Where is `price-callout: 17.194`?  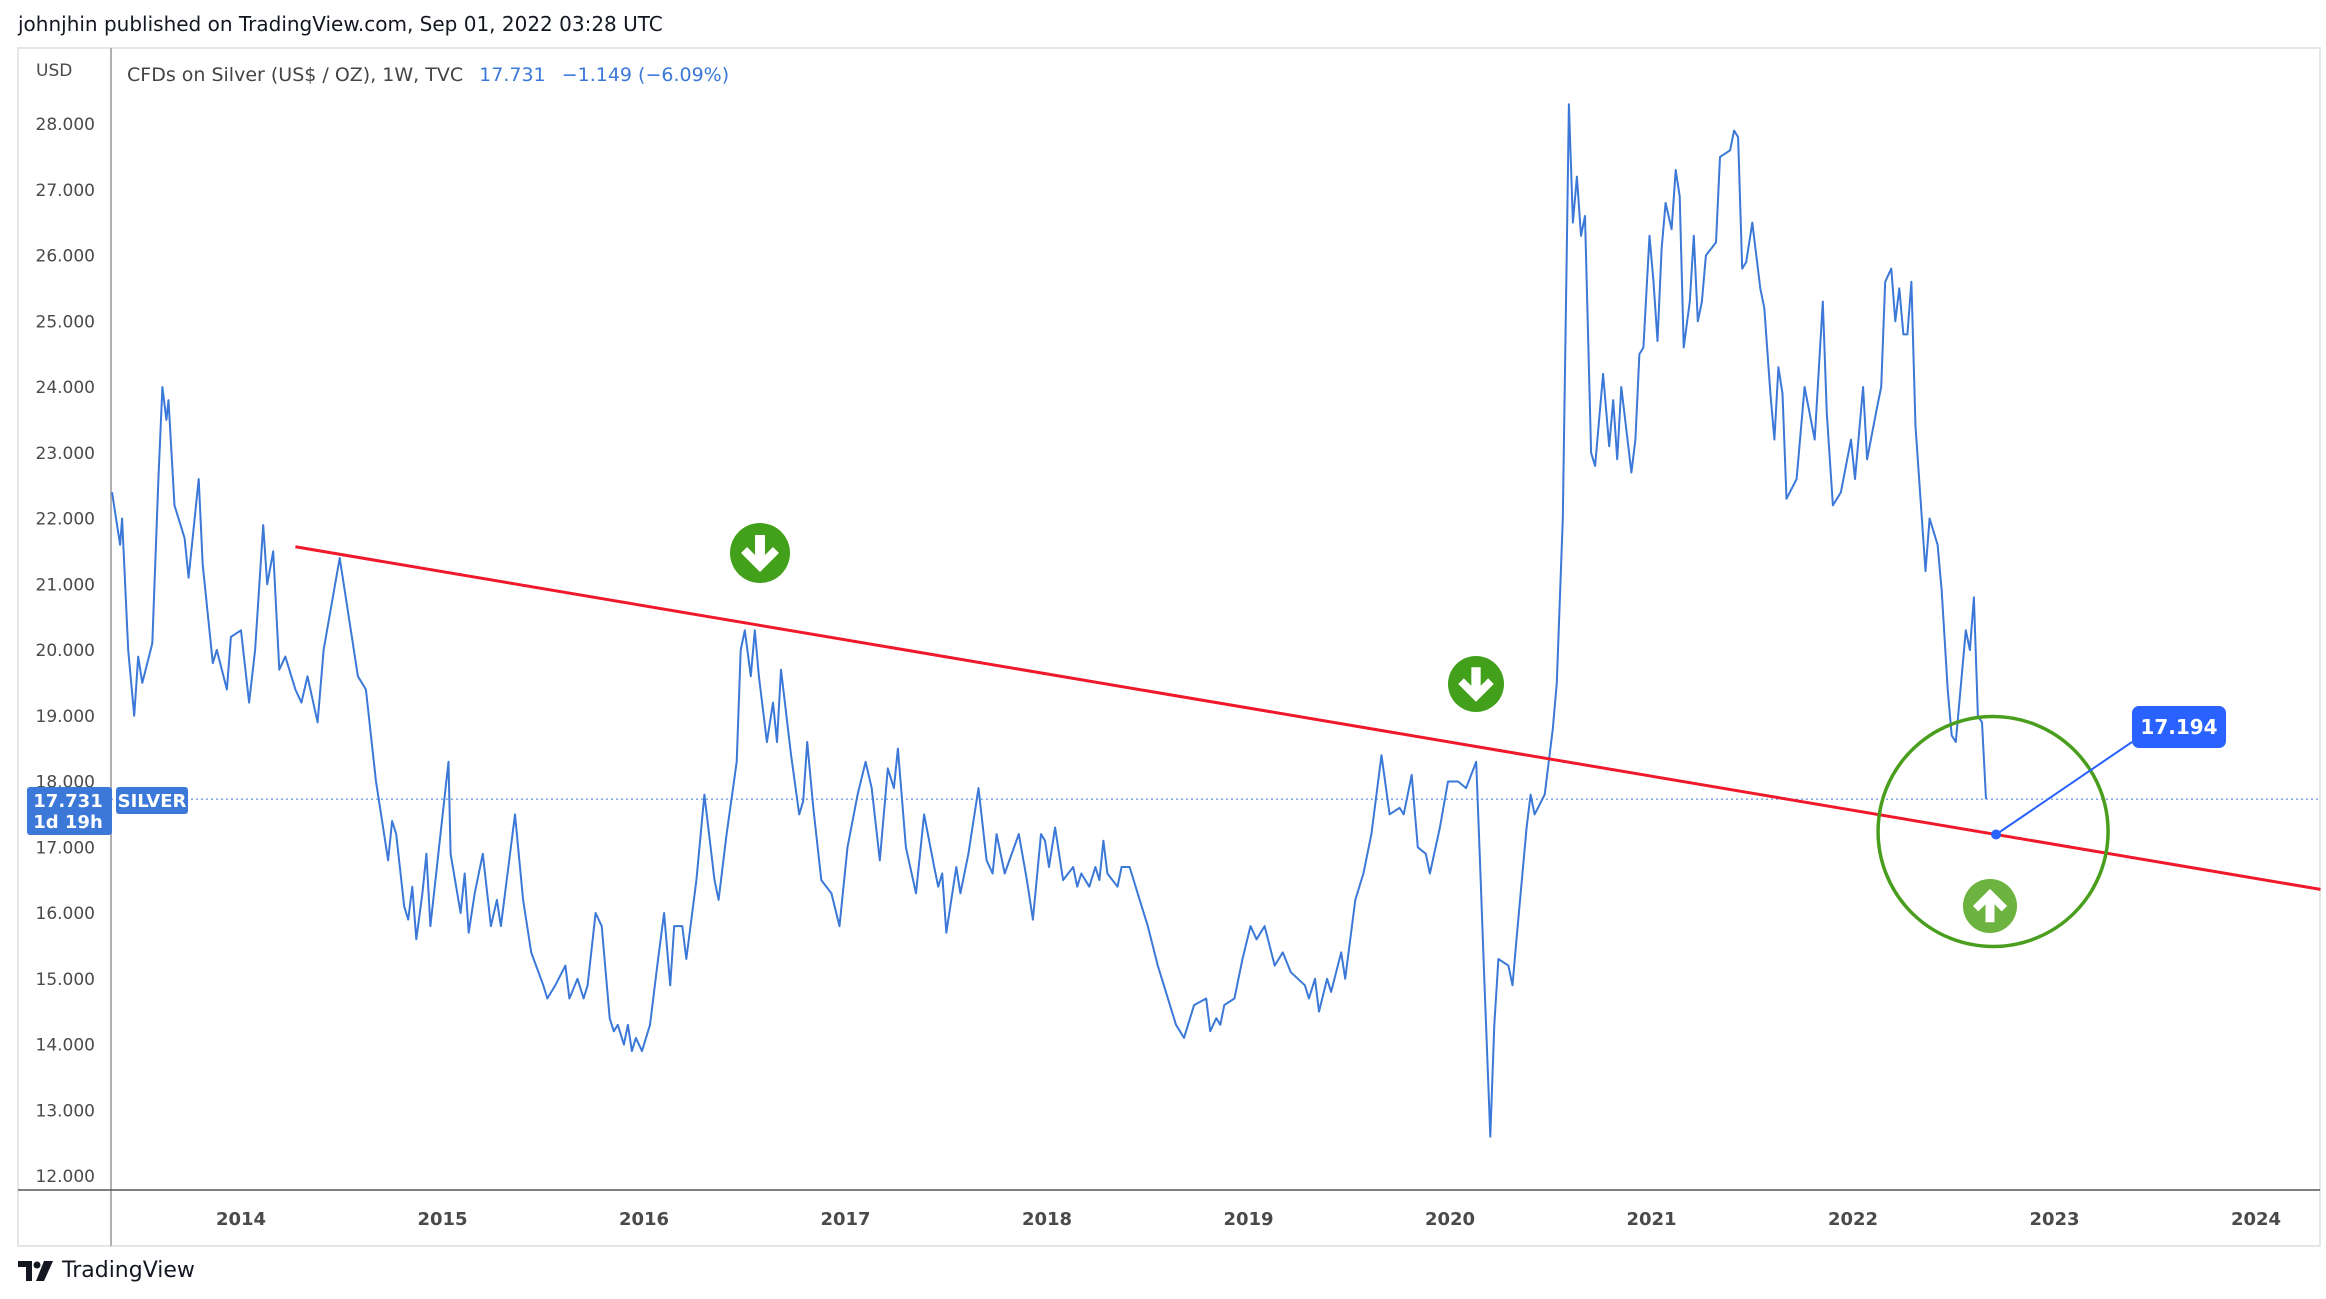
price-callout: 17.194 is located at coordinates (2179, 727).